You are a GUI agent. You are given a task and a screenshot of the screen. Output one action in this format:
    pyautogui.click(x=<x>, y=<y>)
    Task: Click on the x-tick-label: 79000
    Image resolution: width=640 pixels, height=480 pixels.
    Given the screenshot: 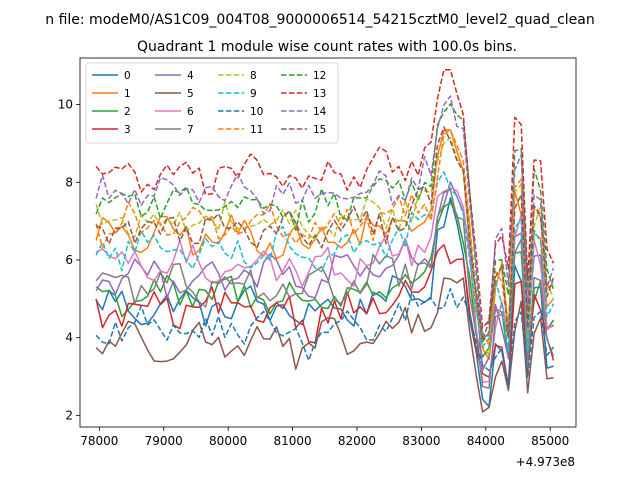 What is the action you would take?
    pyautogui.click(x=164, y=441)
    